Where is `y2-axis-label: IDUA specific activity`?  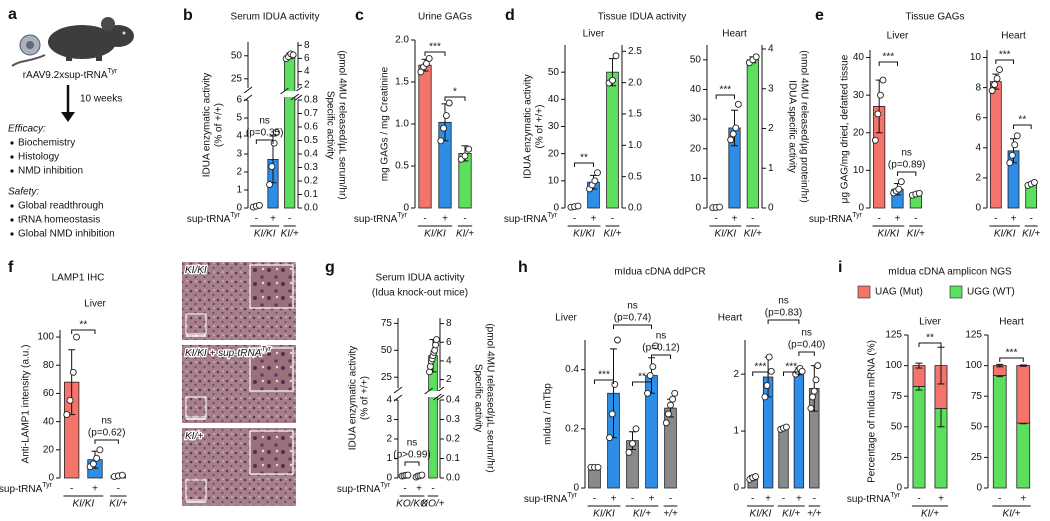
y2-axis-label: IDUA specific activity is located at coordinates (791, 126).